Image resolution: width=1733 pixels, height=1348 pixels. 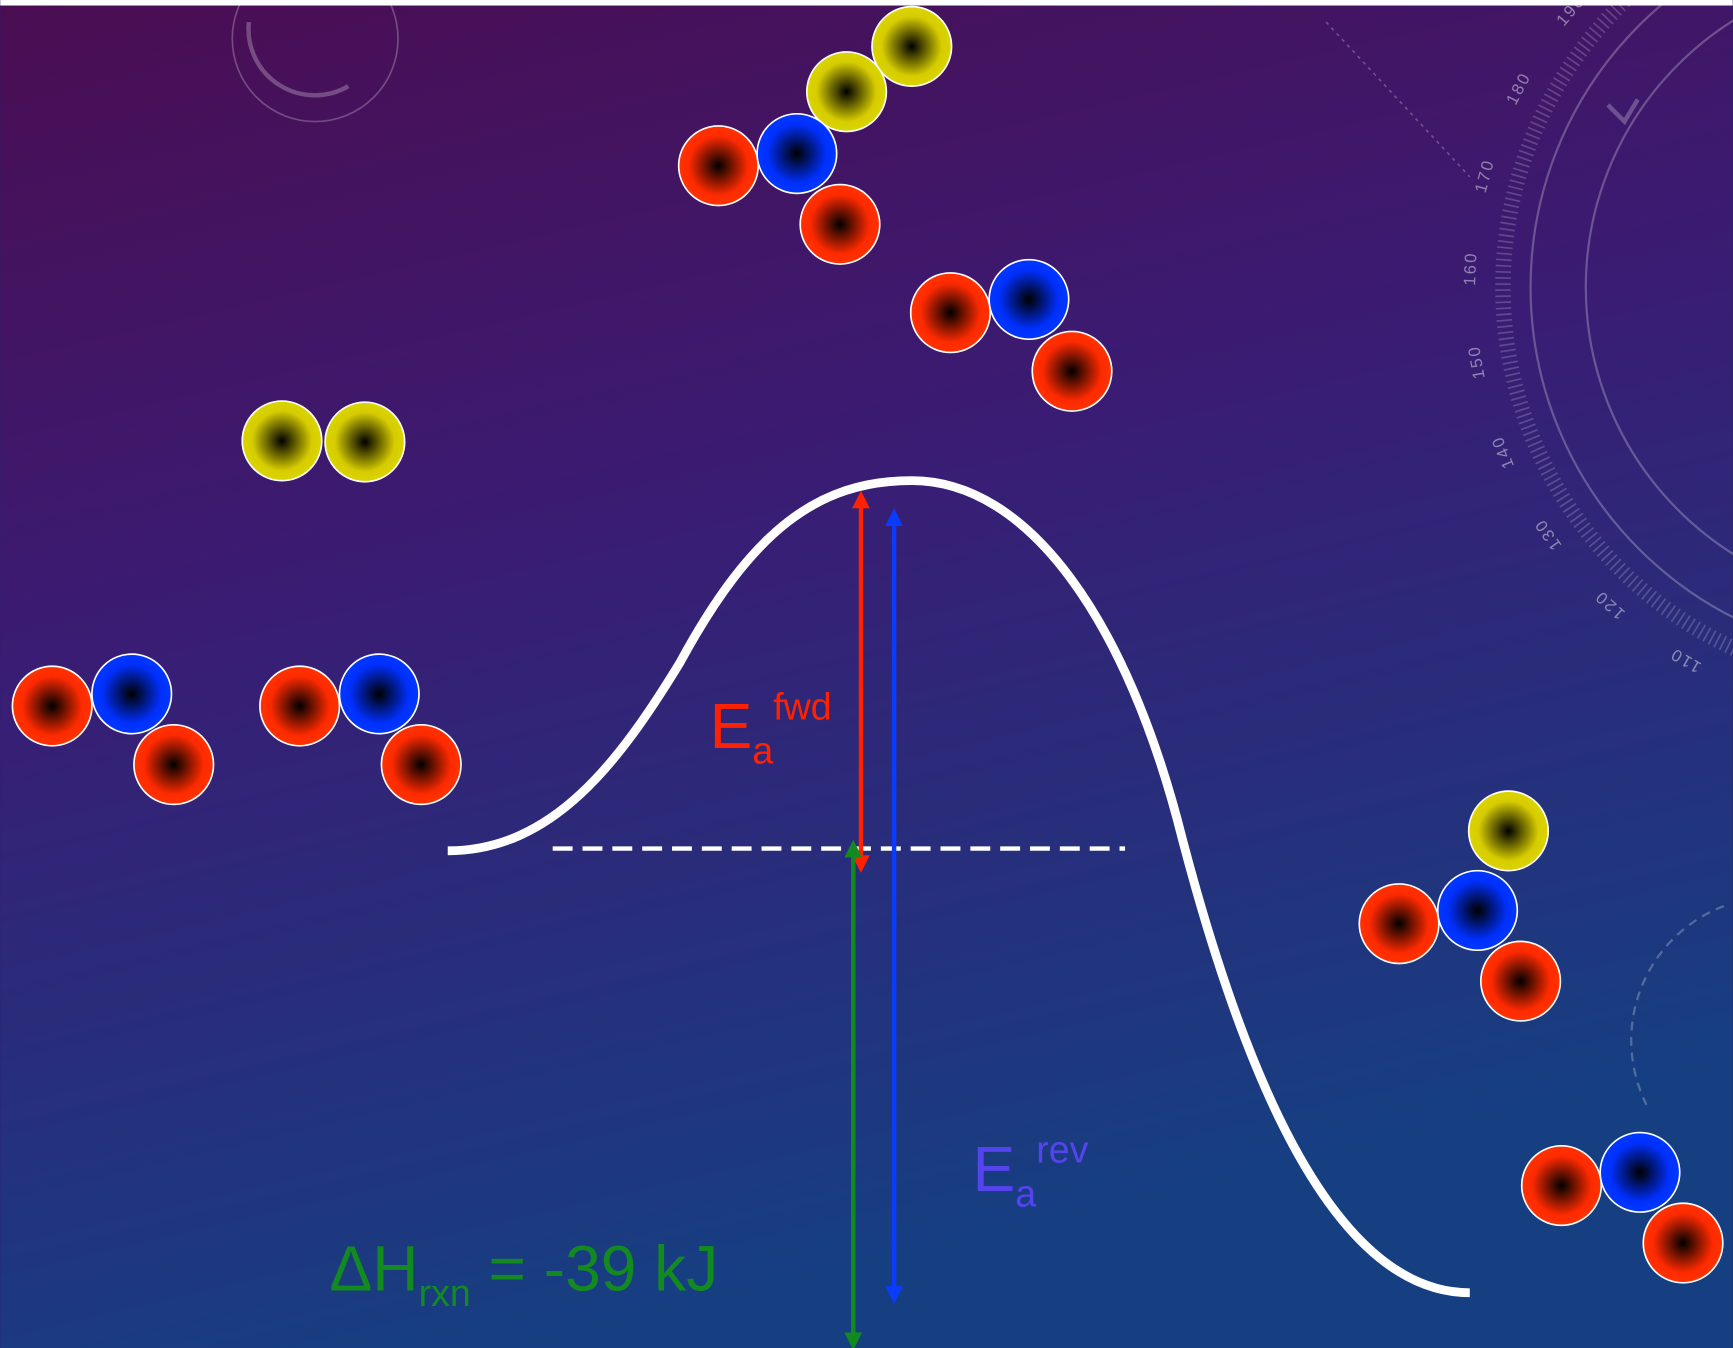 I want to click on ea-rev-label: Earev, so click(x=1031, y=1171).